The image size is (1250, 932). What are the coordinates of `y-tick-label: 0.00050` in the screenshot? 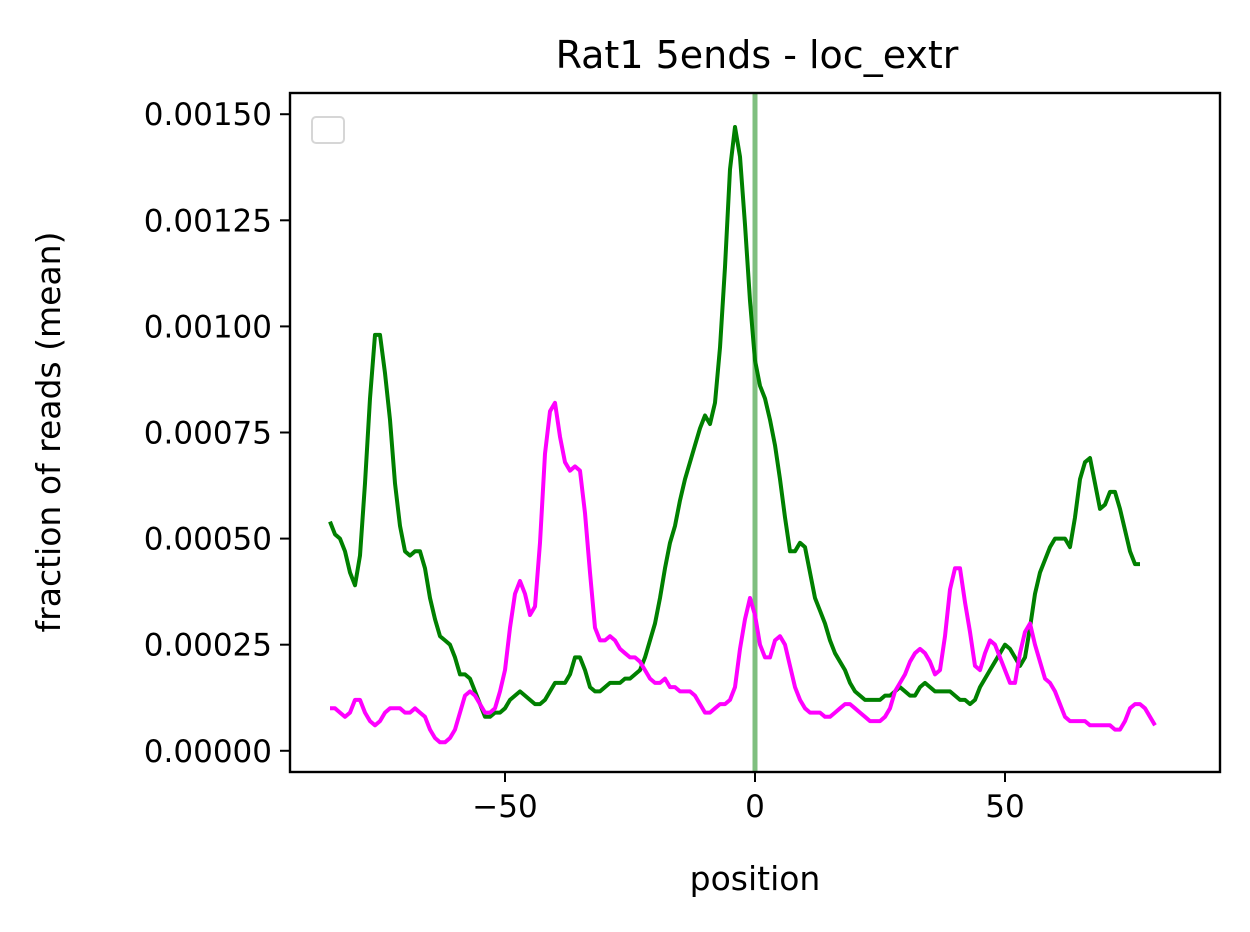 It's located at (208, 540).